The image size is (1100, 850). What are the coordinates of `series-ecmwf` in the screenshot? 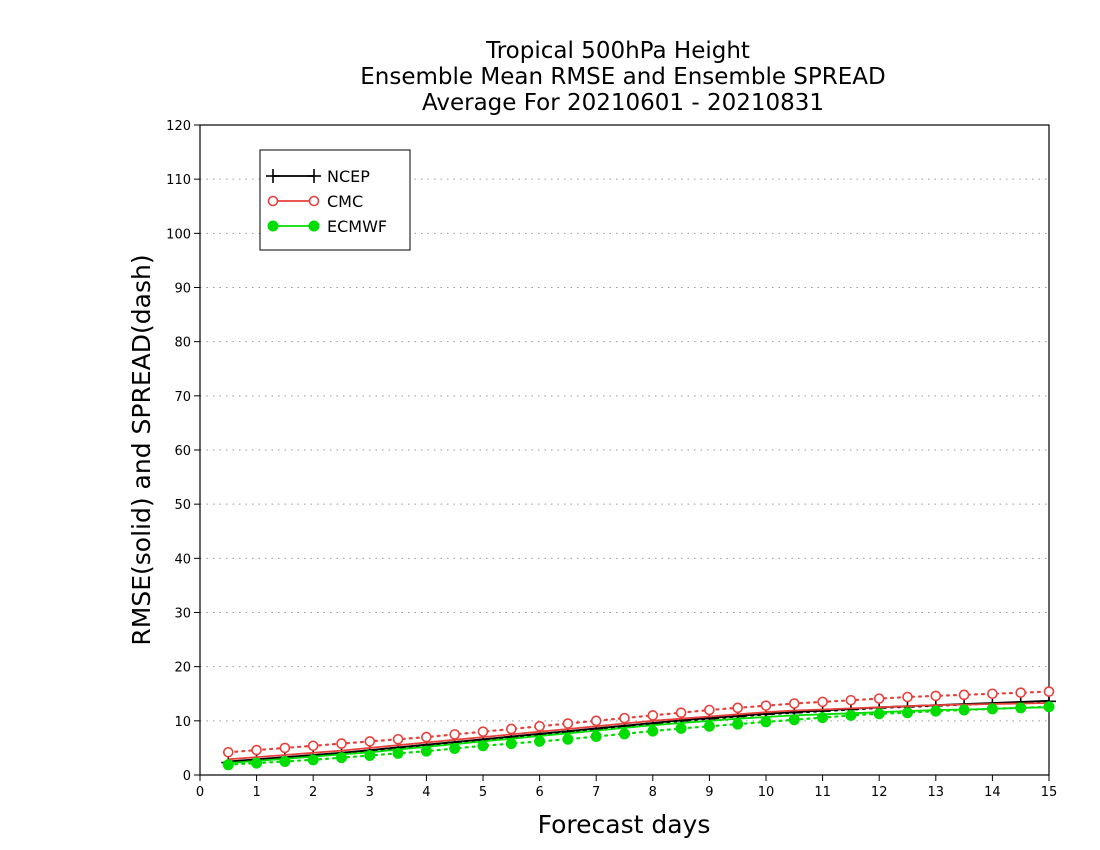 It's located at (638, 736).